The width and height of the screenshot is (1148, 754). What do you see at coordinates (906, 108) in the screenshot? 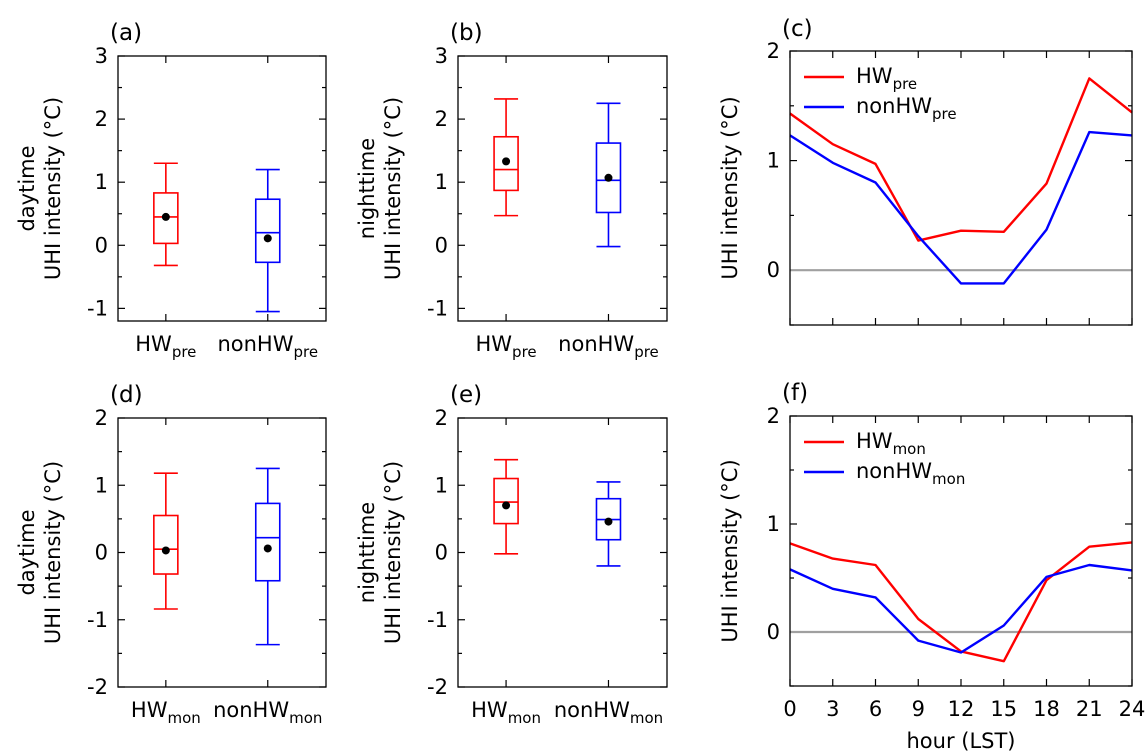
I see `legend-label: nonHWpre` at bounding box center [906, 108].